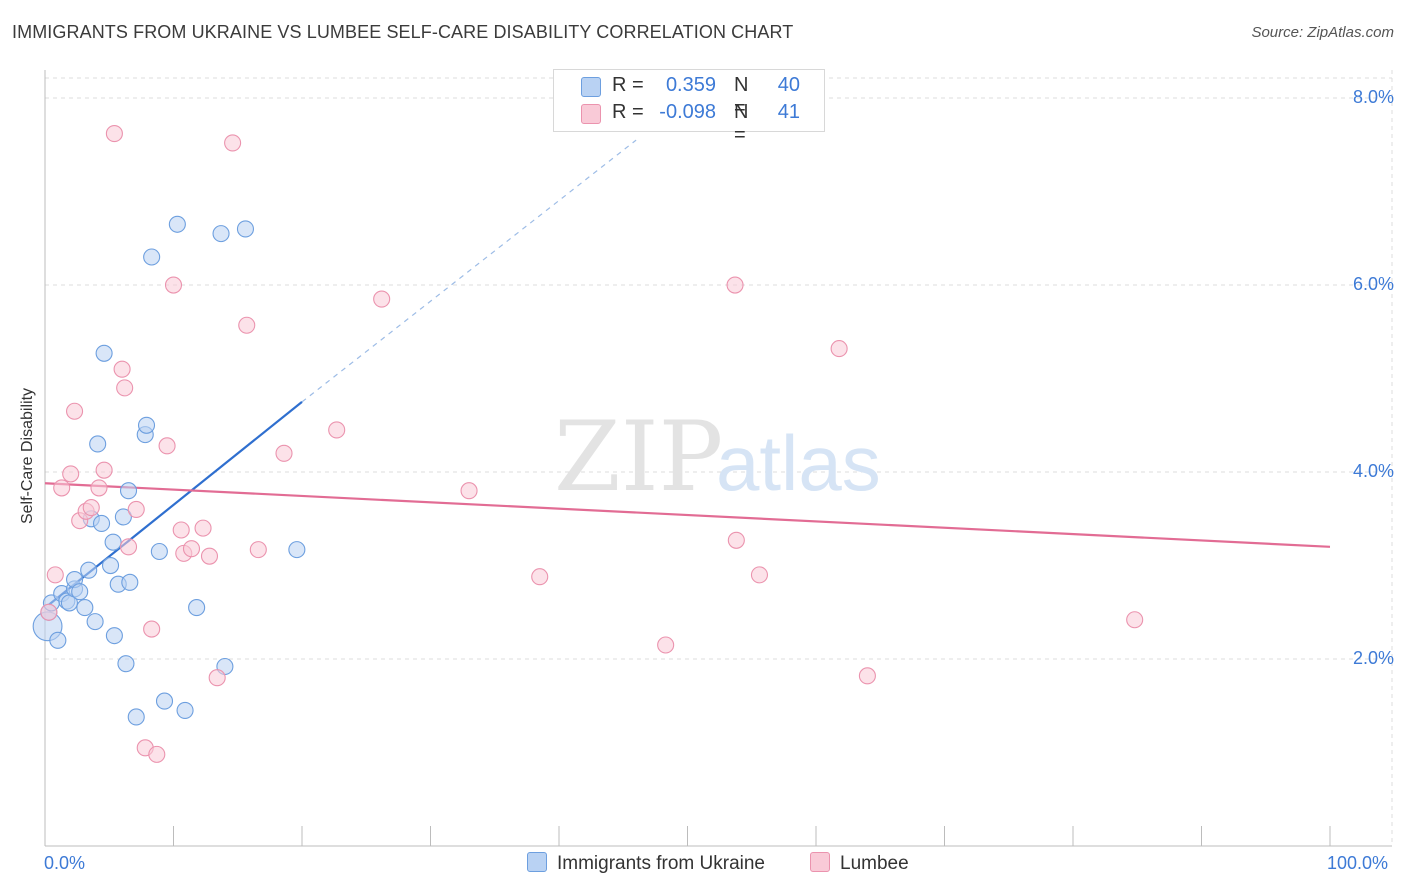 This screenshot has width=1406, height=892. I want to click on source-credit: Source: ZipAtlas.com, so click(1322, 32).